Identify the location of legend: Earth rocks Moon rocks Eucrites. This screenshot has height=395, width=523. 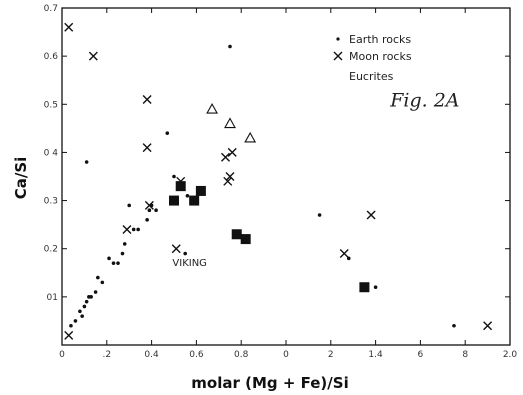
(372, 58).